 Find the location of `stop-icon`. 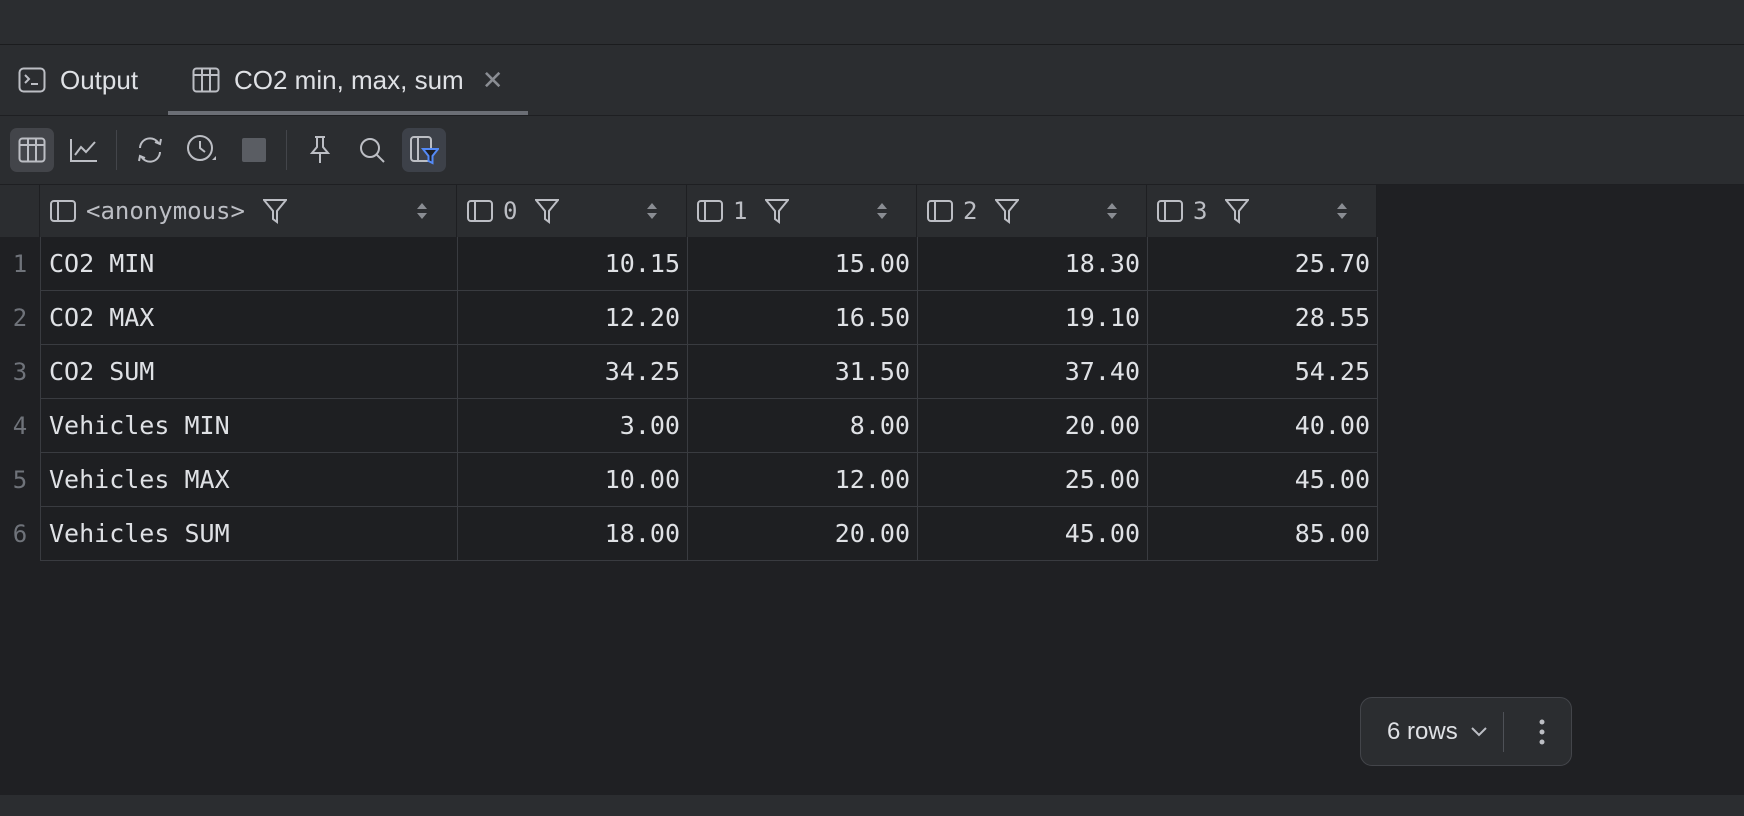

stop-icon is located at coordinates (254, 150).